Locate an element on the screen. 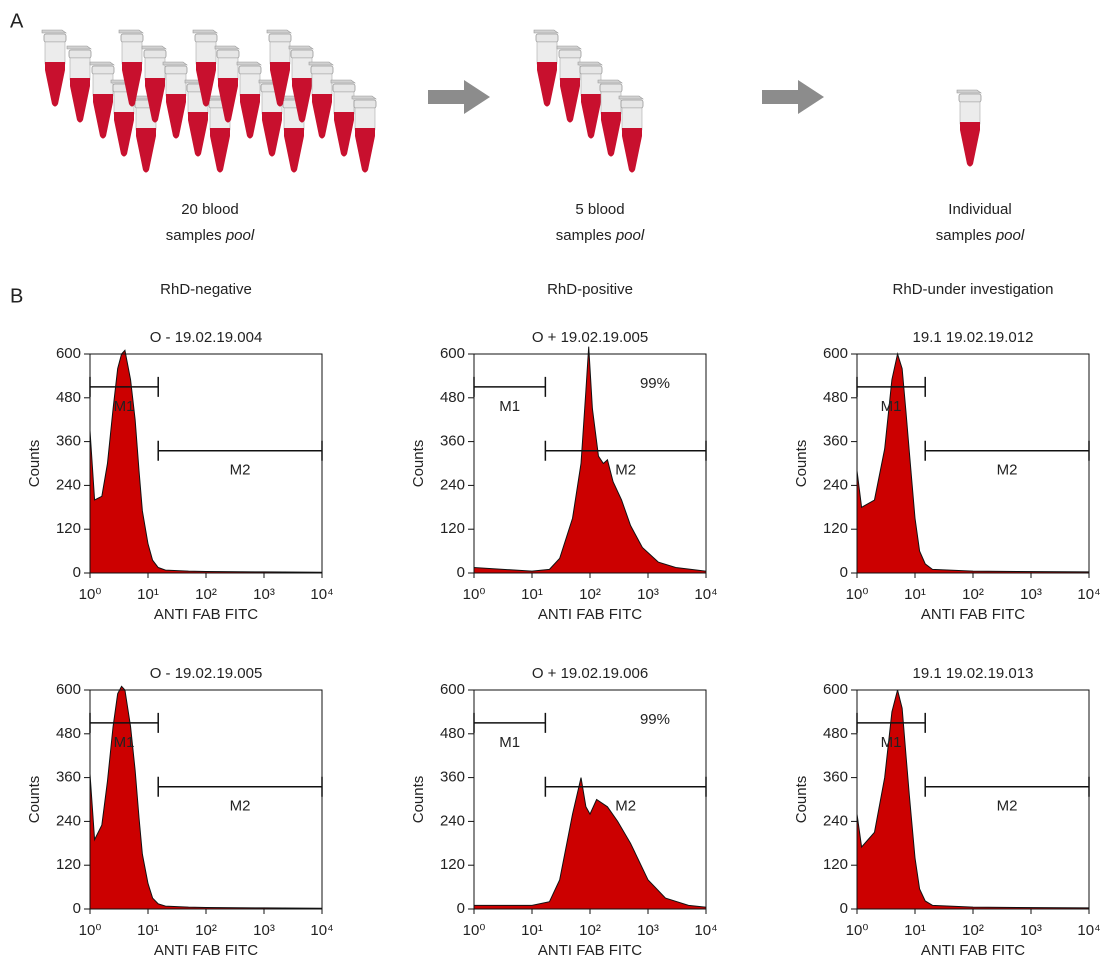 This screenshot has height=969, width=1101. caption: 5 blood is located at coordinates (599, 209).